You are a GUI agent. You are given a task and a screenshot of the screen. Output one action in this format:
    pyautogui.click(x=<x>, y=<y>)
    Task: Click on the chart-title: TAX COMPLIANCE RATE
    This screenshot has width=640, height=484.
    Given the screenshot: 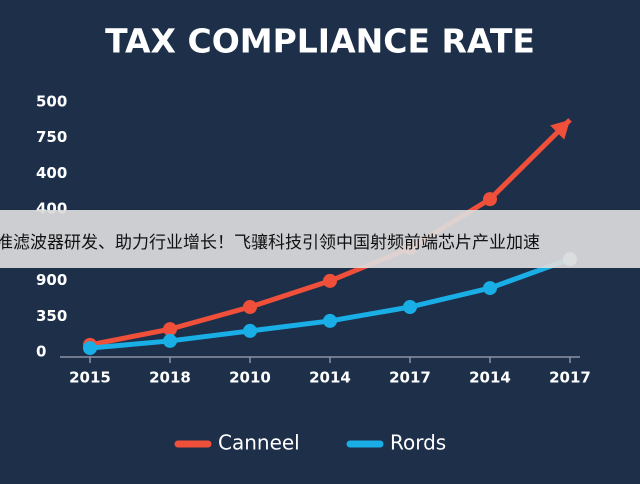 What is the action you would take?
    pyautogui.click(x=320, y=41)
    